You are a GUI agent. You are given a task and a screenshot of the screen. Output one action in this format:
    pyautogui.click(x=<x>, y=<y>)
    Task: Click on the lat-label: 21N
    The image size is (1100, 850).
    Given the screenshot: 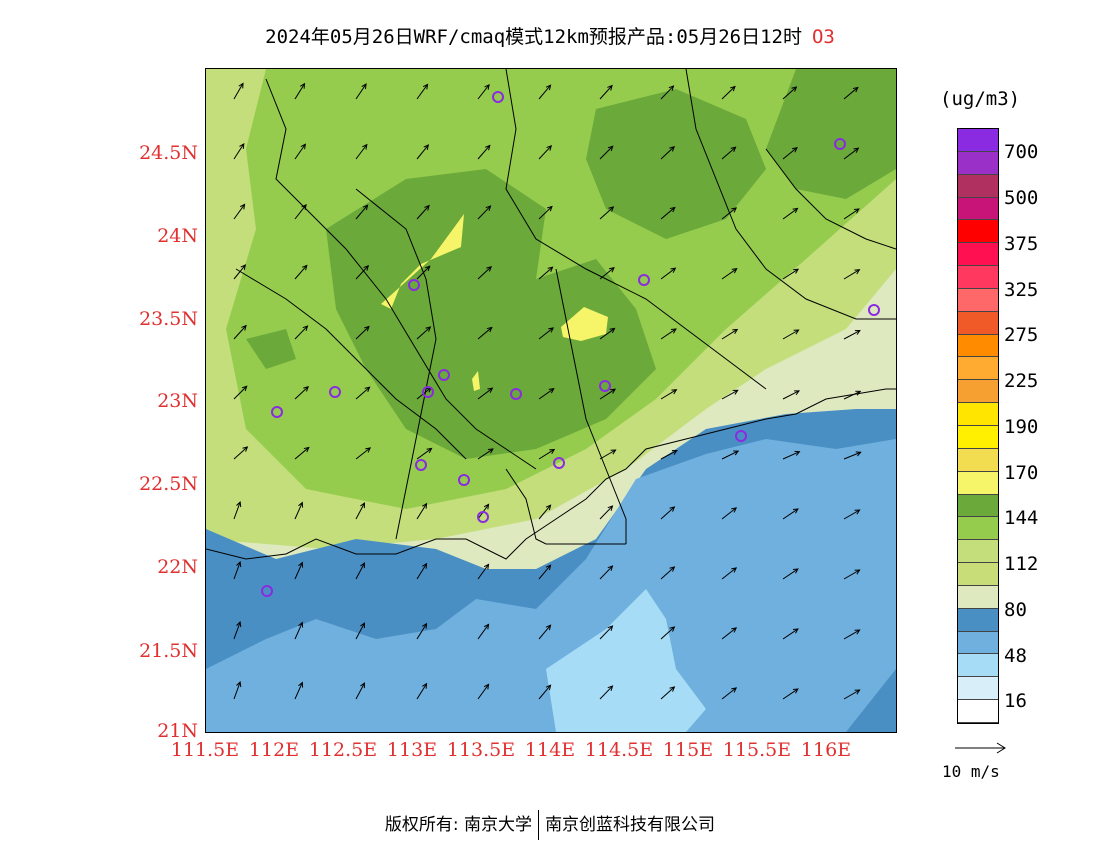 What is the action you would take?
    pyautogui.click(x=177, y=731)
    